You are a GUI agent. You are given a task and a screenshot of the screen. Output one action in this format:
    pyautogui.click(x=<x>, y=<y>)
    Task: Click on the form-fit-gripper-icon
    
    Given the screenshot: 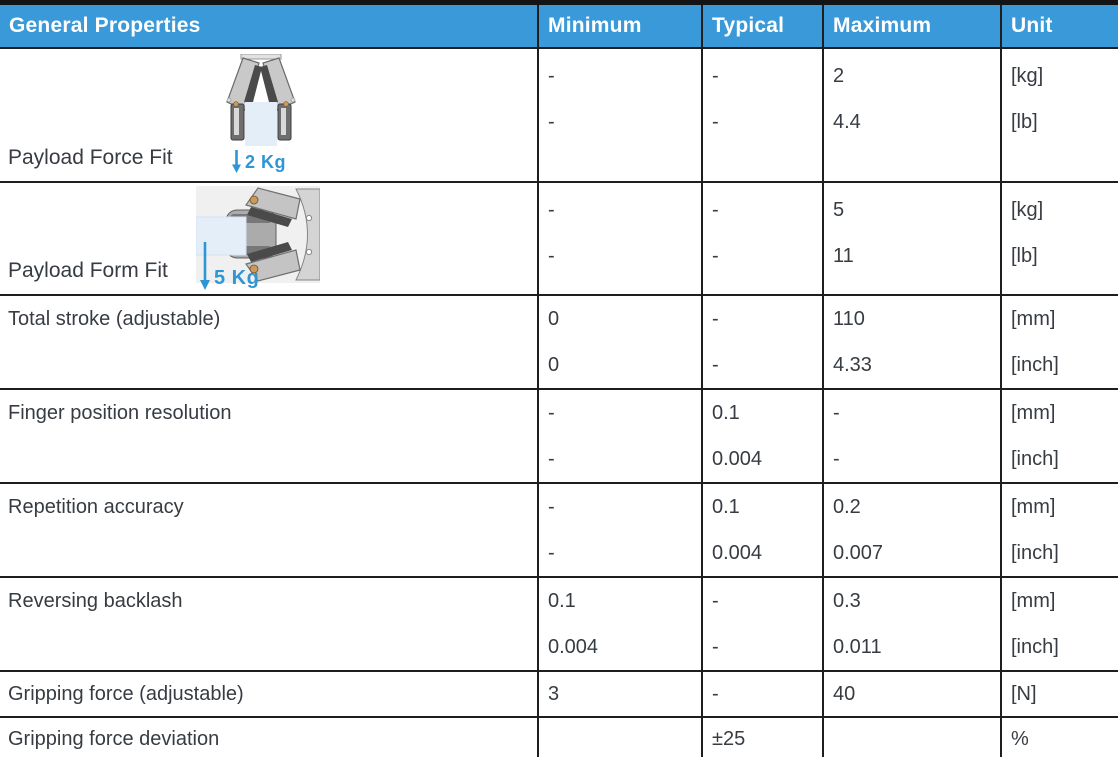 What is the action you would take?
    pyautogui.click(x=258, y=237)
    